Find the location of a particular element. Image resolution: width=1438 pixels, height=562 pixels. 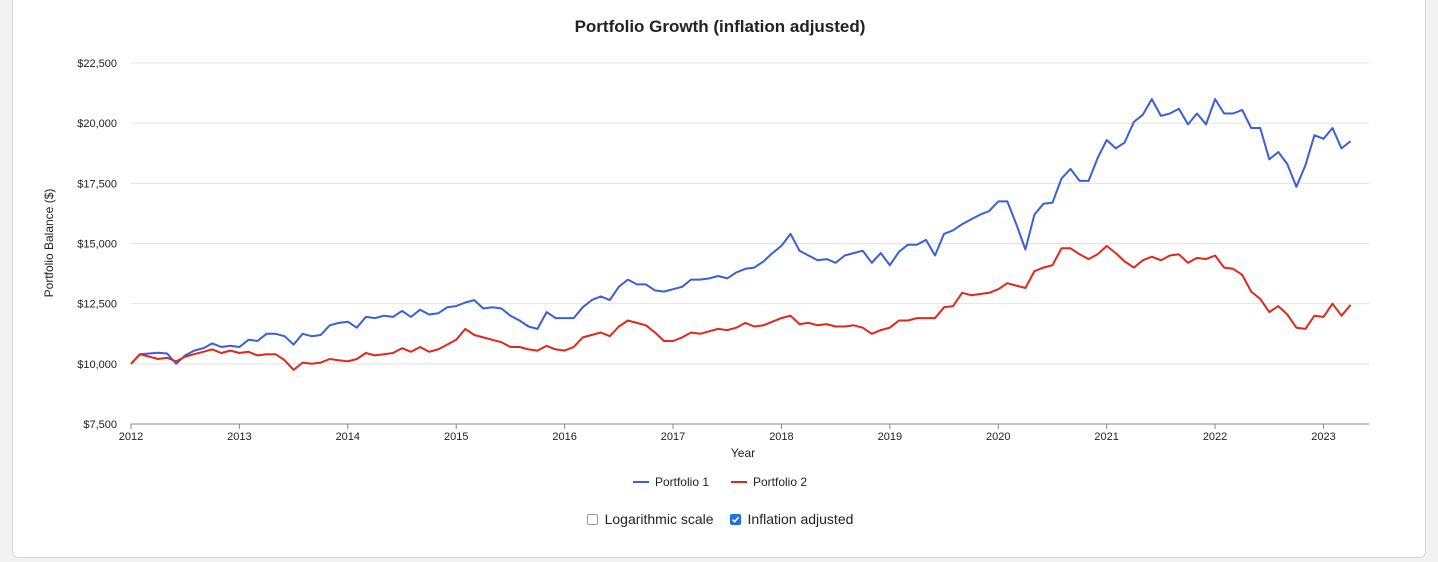

log-scale-toggle: Logarithmic scale is located at coordinates (650, 519).